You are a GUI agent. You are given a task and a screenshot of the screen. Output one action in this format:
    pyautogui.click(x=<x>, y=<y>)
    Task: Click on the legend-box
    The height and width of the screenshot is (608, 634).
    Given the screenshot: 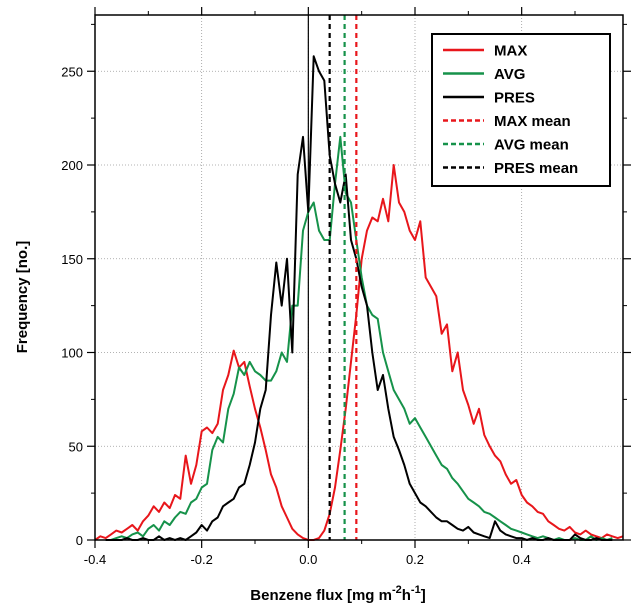 What is the action you would take?
    pyautogui.click(x=521, y=110)
    